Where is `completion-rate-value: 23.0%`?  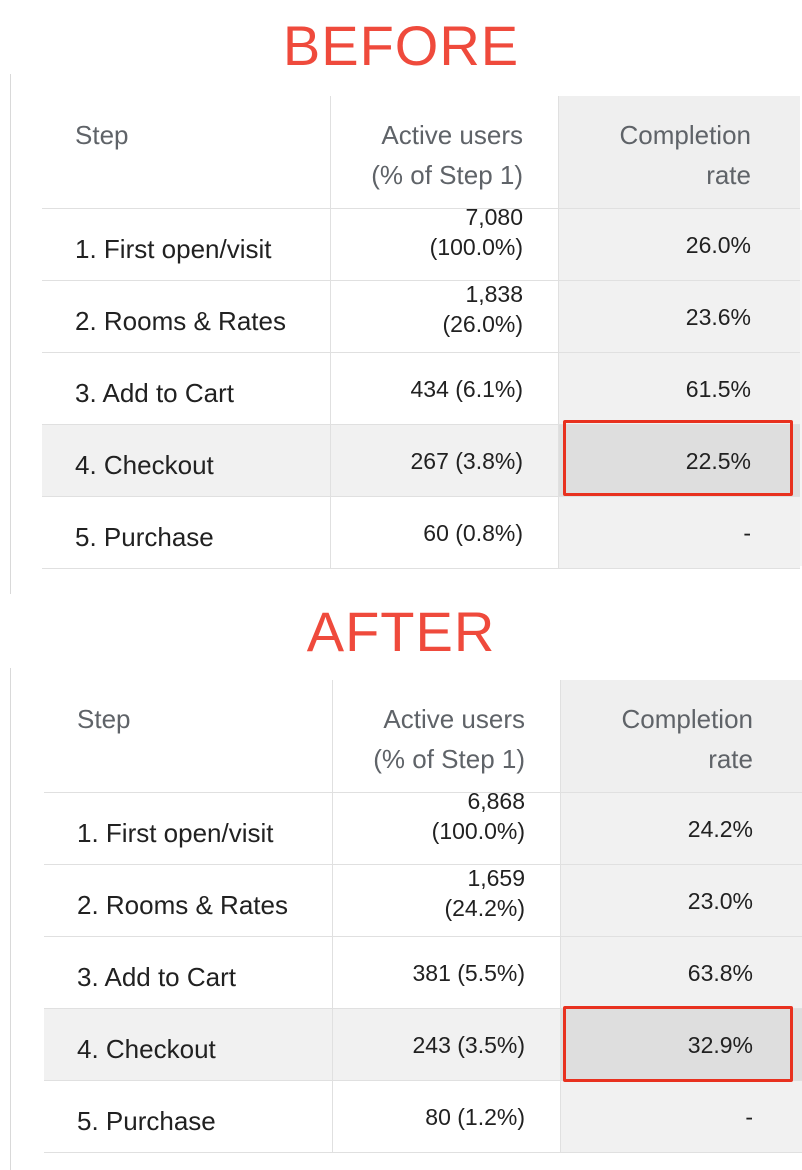 completion-rate-value: 23.0% is located at coordinates (681, 901).